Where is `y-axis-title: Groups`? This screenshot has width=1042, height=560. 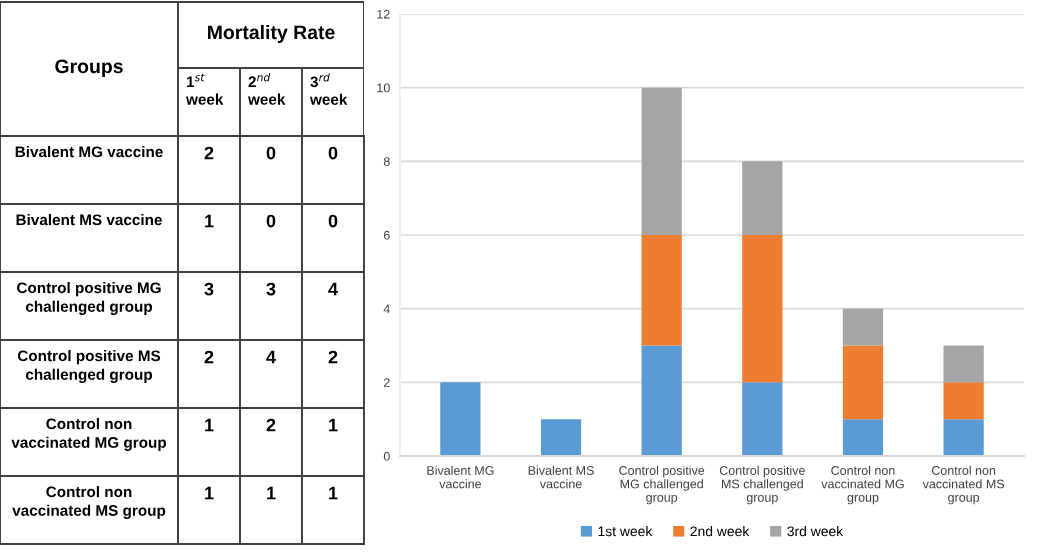
y-axis-title: Groups is located at coordinates (89, 68).